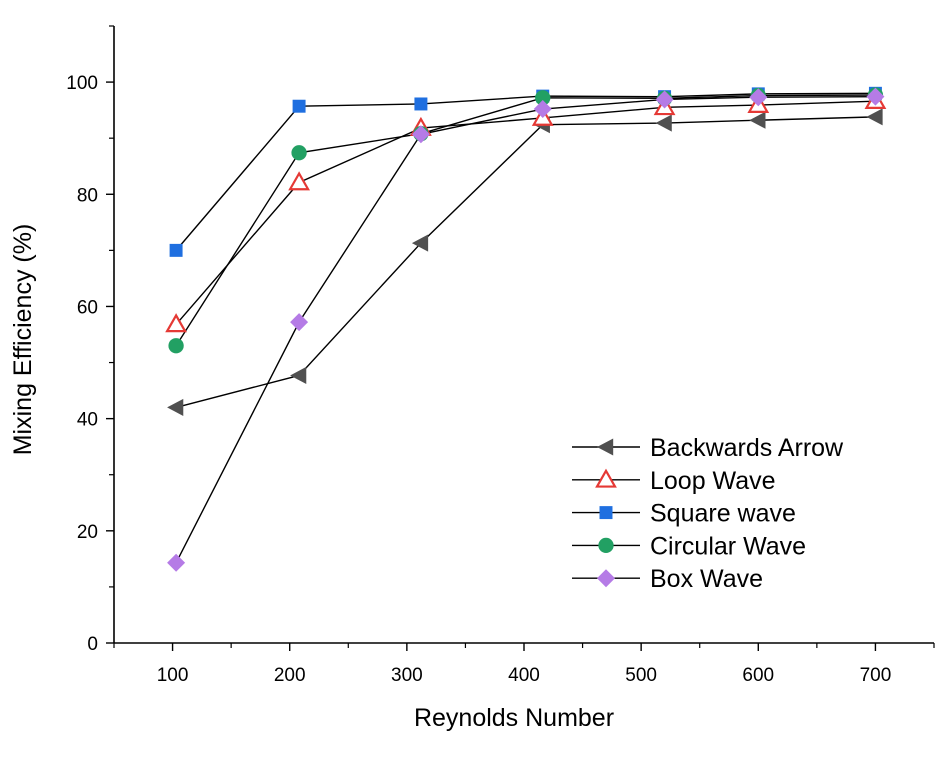 The width and height of the screenshot is (944, 773). Describe the element at coordinates (92, 644) in the screenshot. I see `y-tick-label: 0` at that location.